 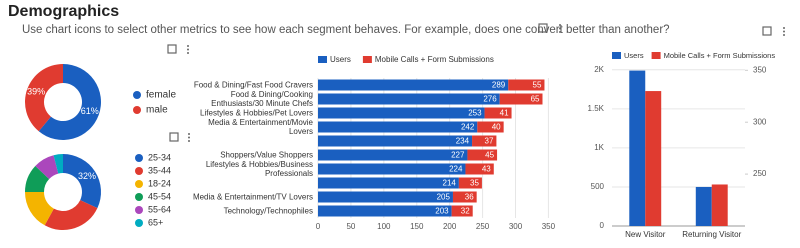 What do you see at coordinates (157, 110) in the screenshot?
I see `legend-label: male` at bounding box center [157, 110].